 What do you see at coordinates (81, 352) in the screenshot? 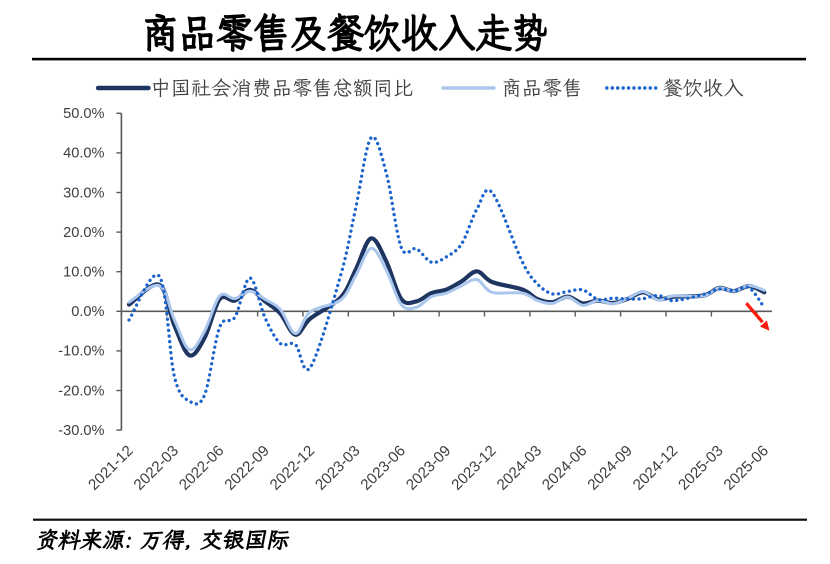
I see `svg-text: -10.0%` at bounding box center [81, 352].